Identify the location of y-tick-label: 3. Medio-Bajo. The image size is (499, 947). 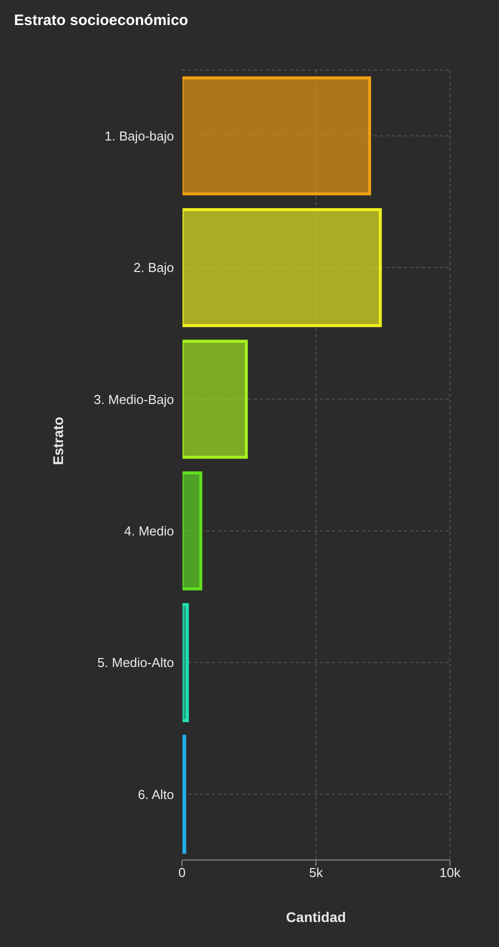
(134, 399).